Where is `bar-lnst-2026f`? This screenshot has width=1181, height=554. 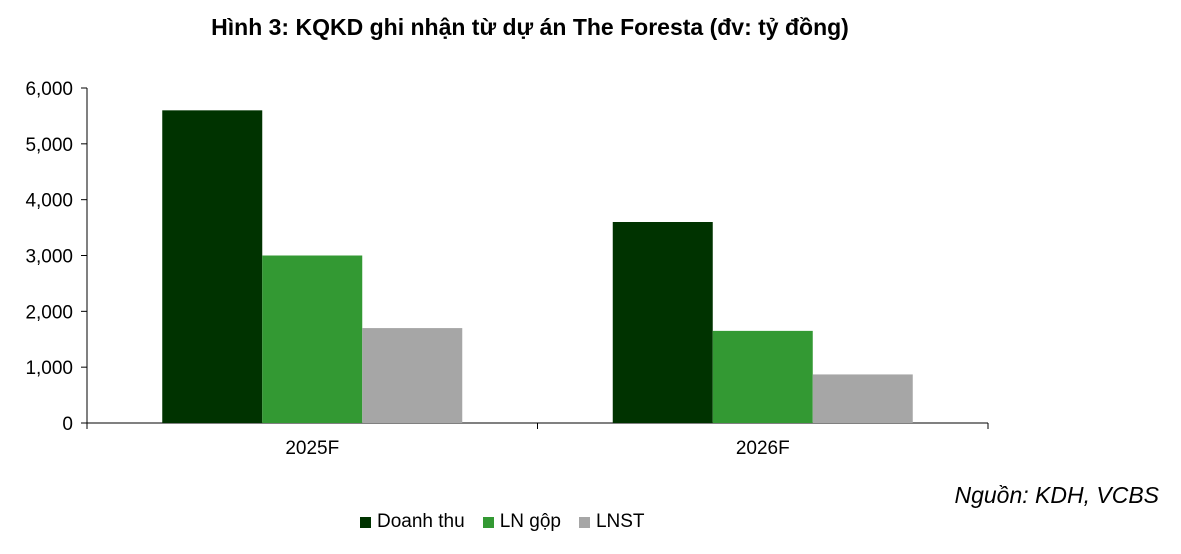 bar-lnst-2026f is located at coordinates (862, 398).